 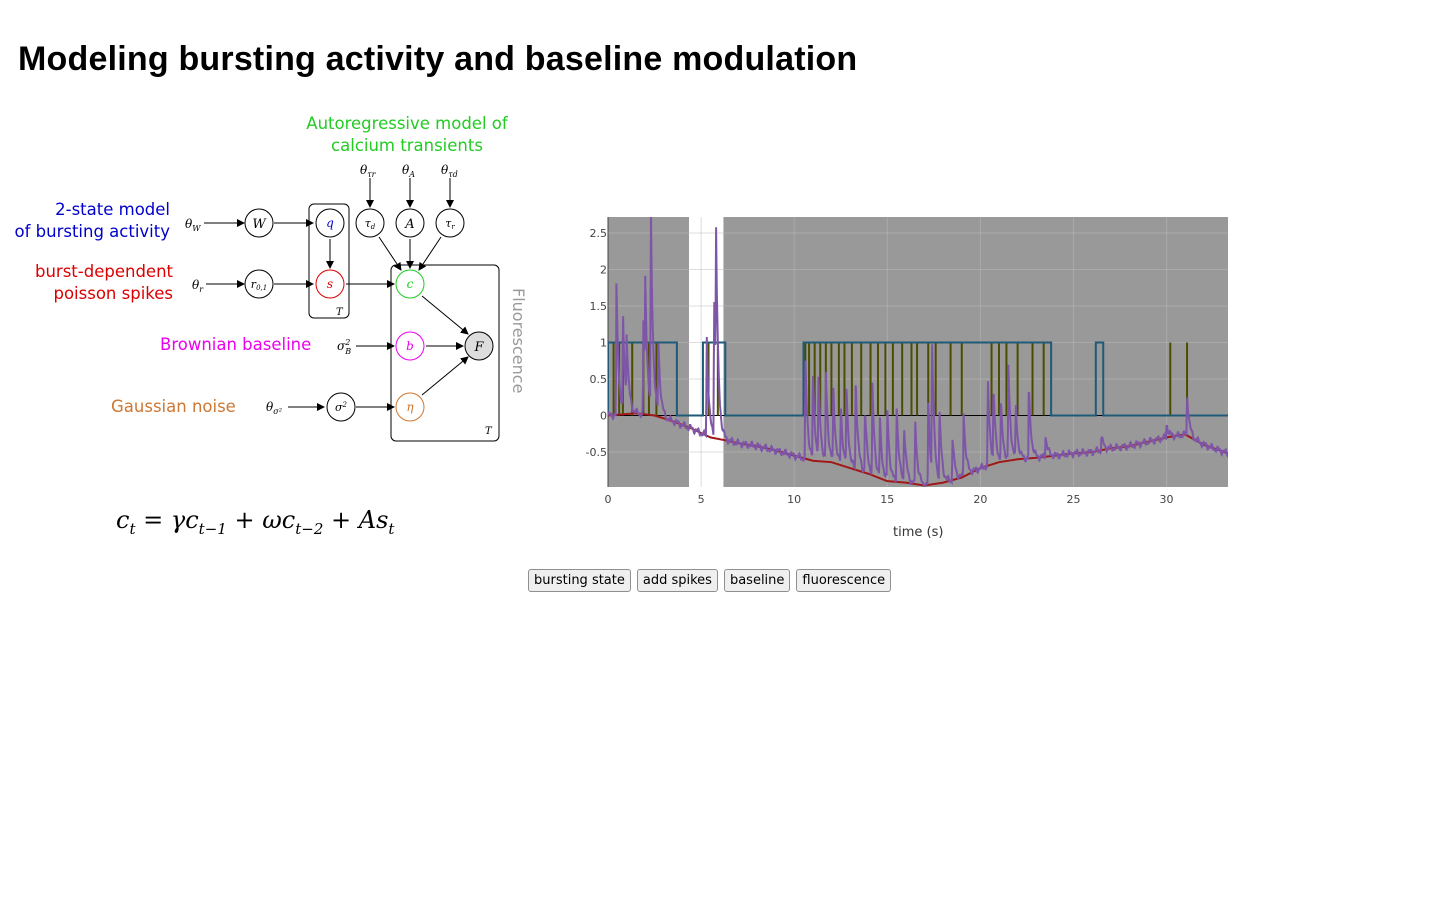 I want to click on s-node, so click(x=330, y=284).